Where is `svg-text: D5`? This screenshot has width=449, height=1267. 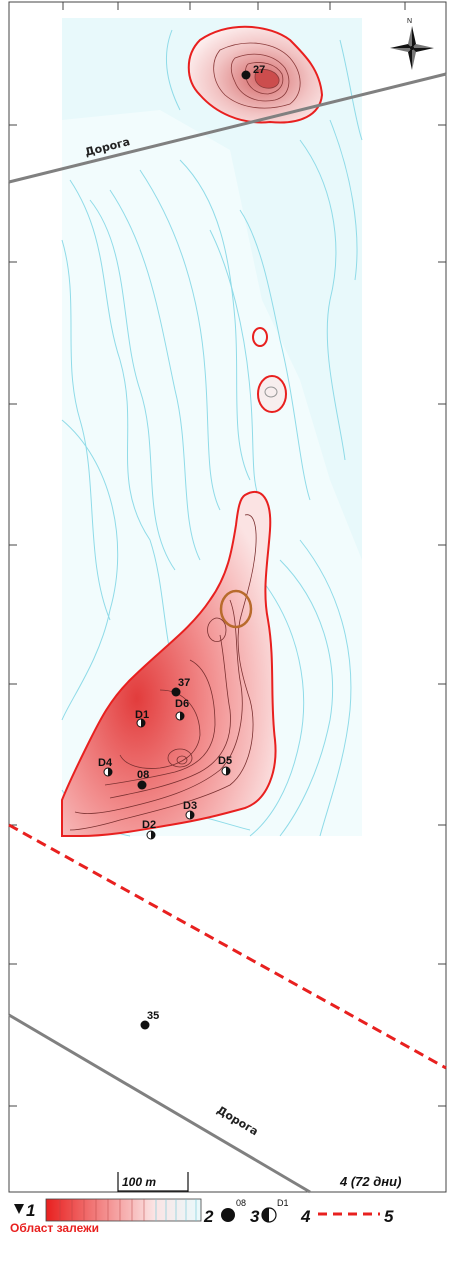
svg-text: D5 is located at coordinates (225, 761).